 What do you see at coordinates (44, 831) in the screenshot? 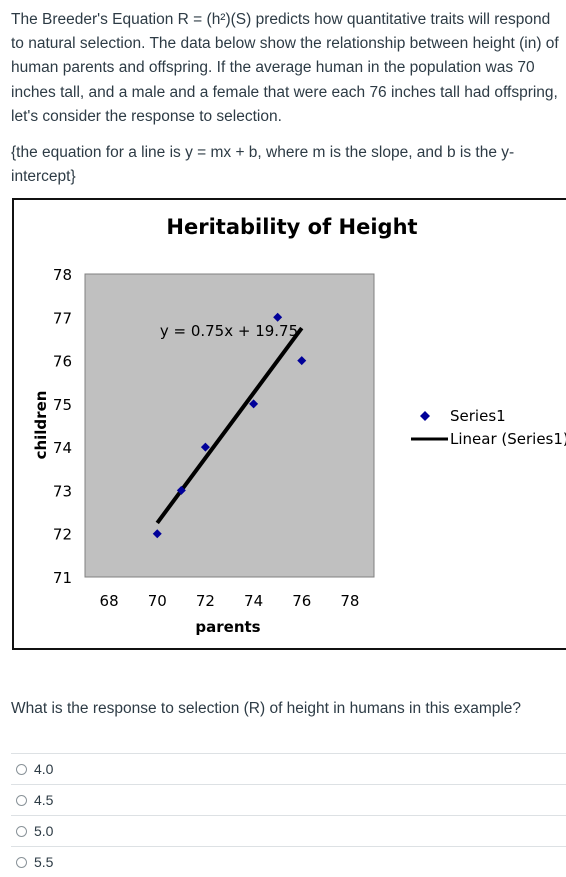
I see `answer-label: 5.0` at bounding box center [44, 831].